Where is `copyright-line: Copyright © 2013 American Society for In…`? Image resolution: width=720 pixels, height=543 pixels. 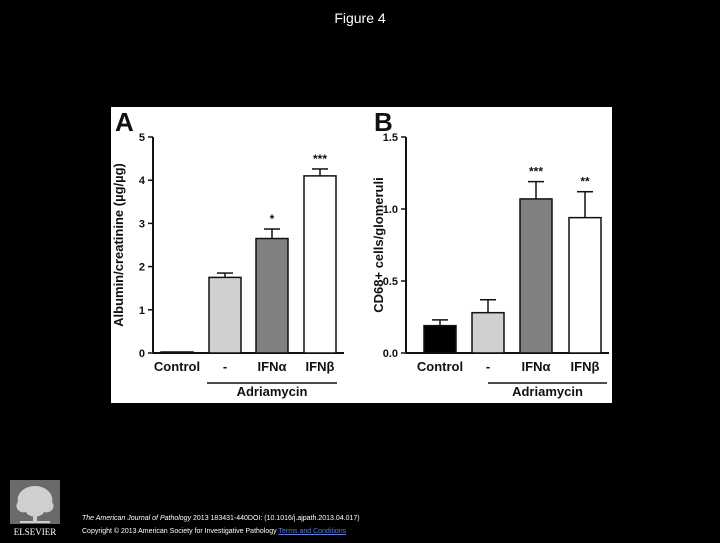
copyright-line: Copyright © 2013 American Society for In… is located at coordinates (214, 531).